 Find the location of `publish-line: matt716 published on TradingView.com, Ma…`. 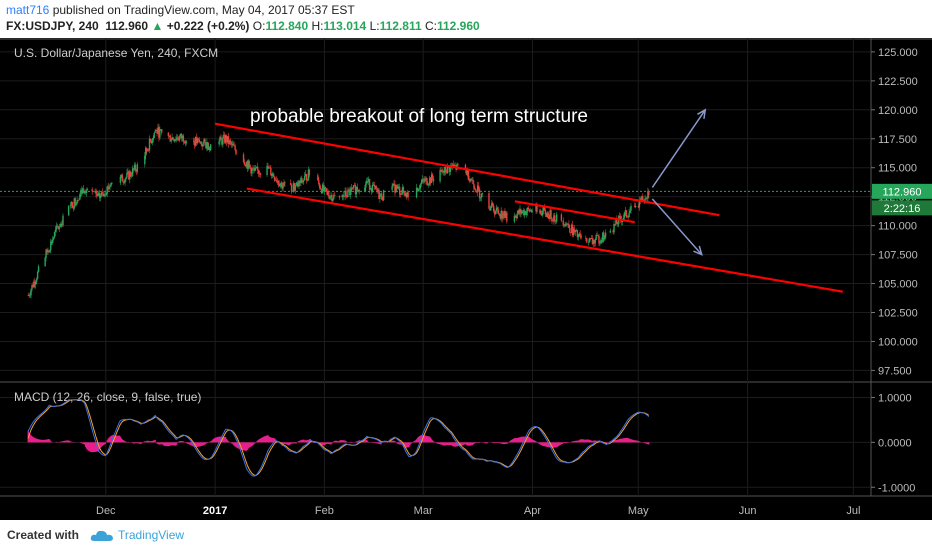

publish-line: matt716 published on TradingView.com, Ma… is located at coordinates (180, 10).